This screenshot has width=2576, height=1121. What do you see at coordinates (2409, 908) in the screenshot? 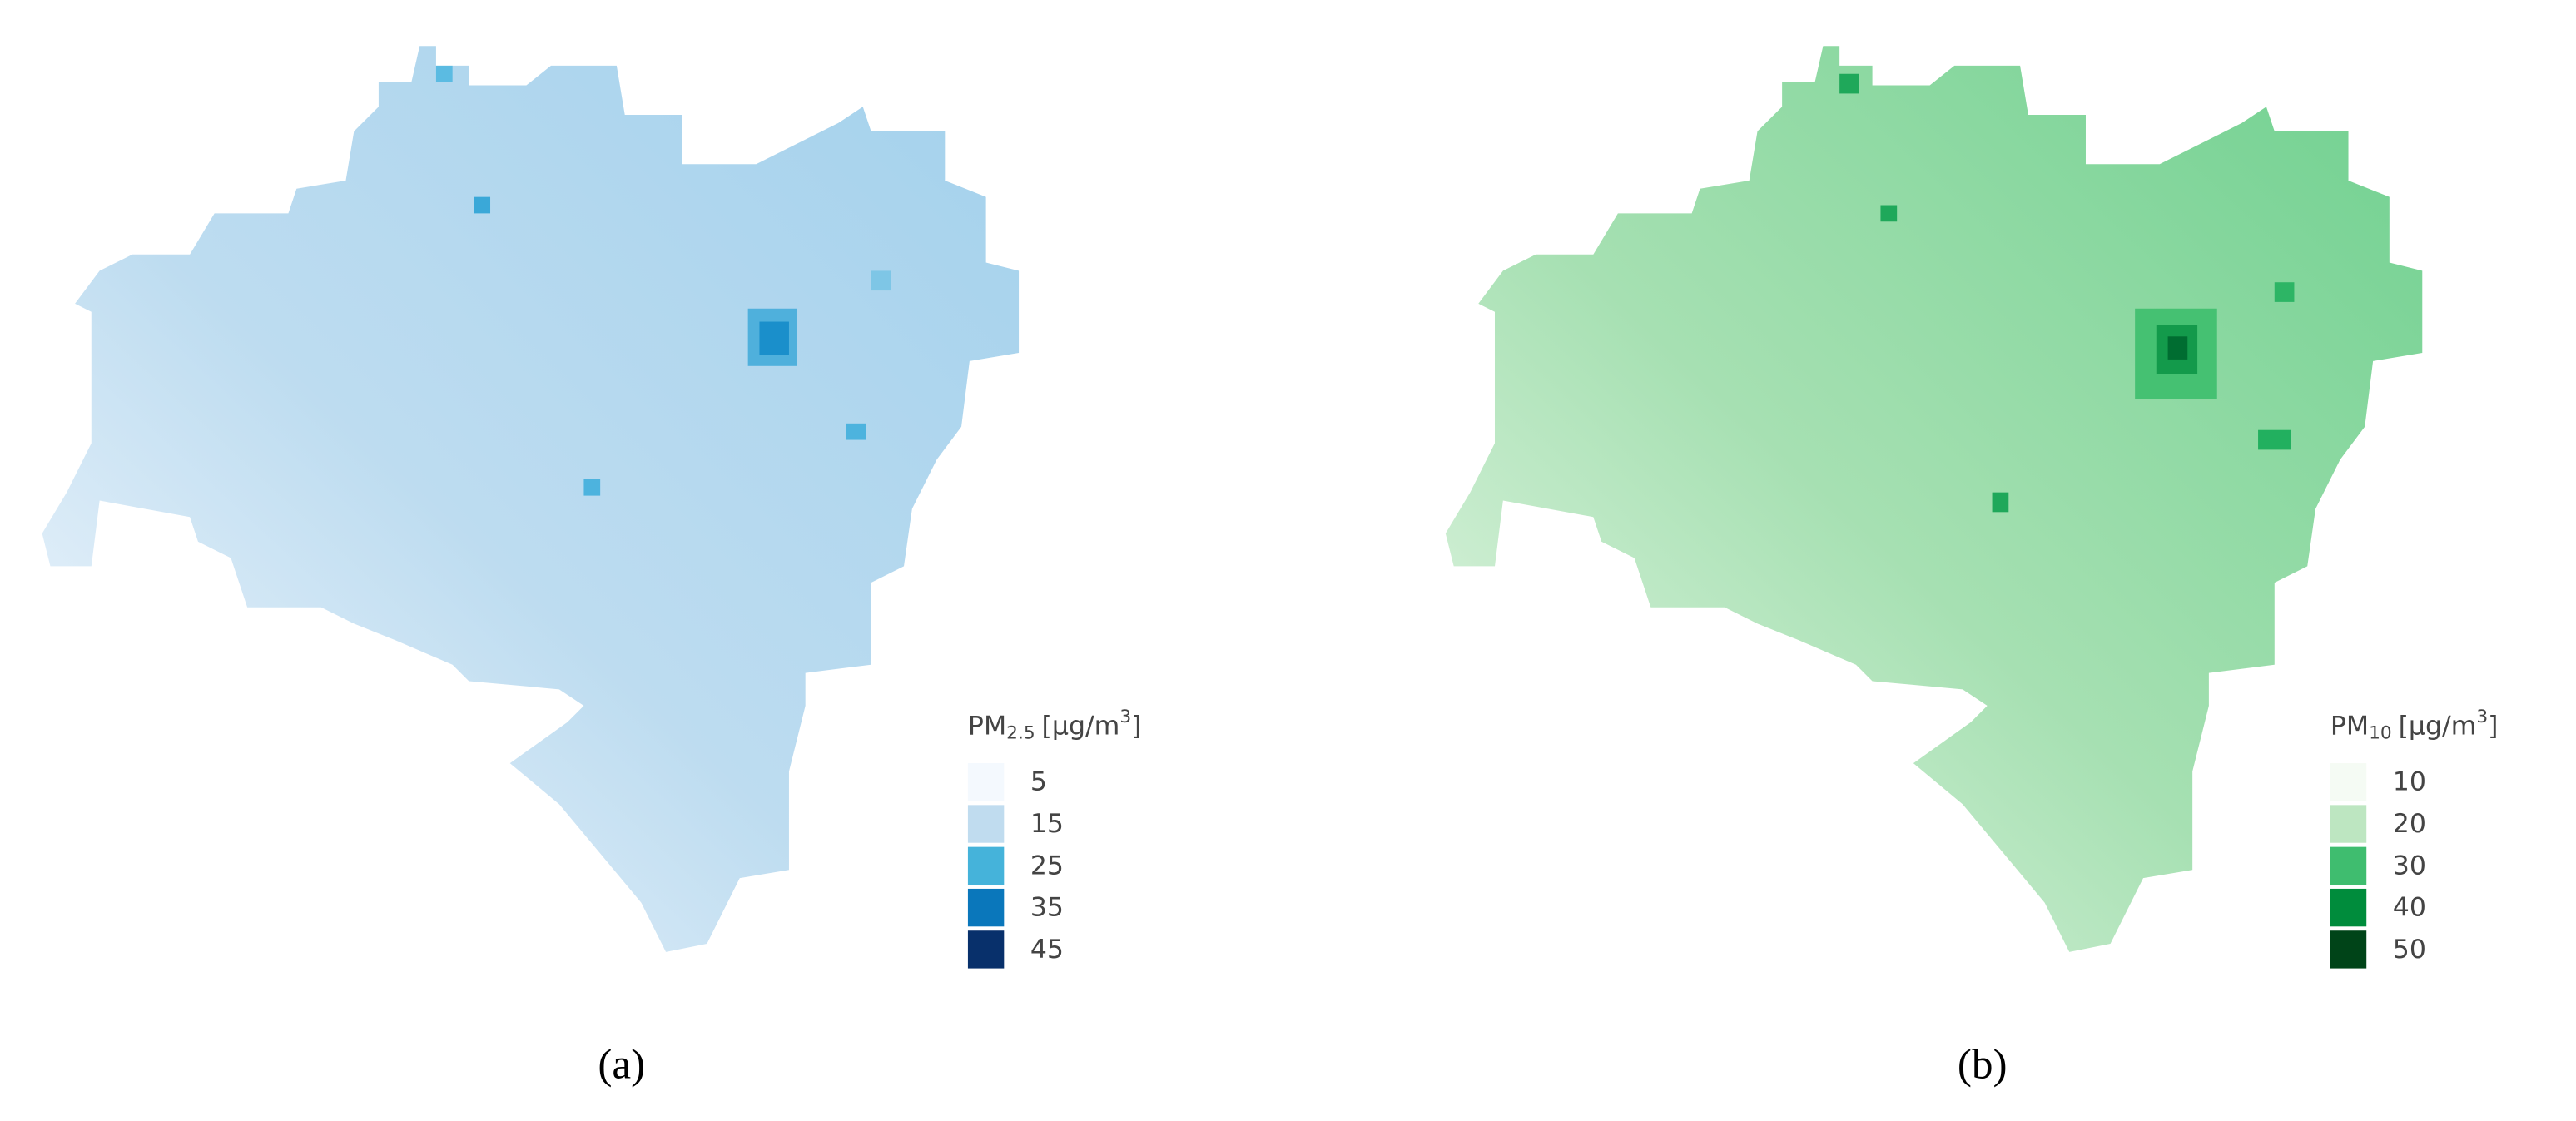
I see `legend-label: 40` at bounding box center [2409, 908].